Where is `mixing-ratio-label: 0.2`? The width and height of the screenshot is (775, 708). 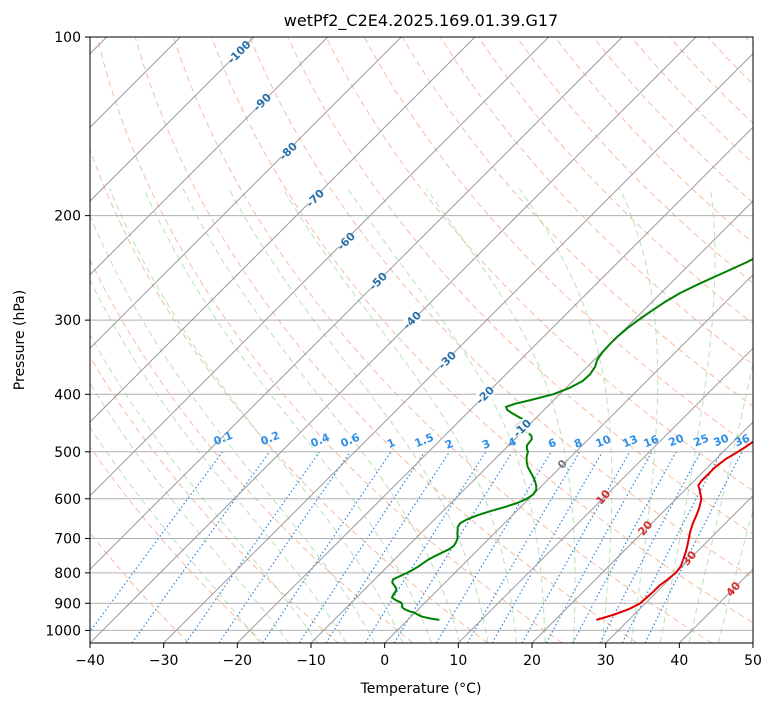 mixing-ratio-label: 0.2 is located at coordinates (270, 438).